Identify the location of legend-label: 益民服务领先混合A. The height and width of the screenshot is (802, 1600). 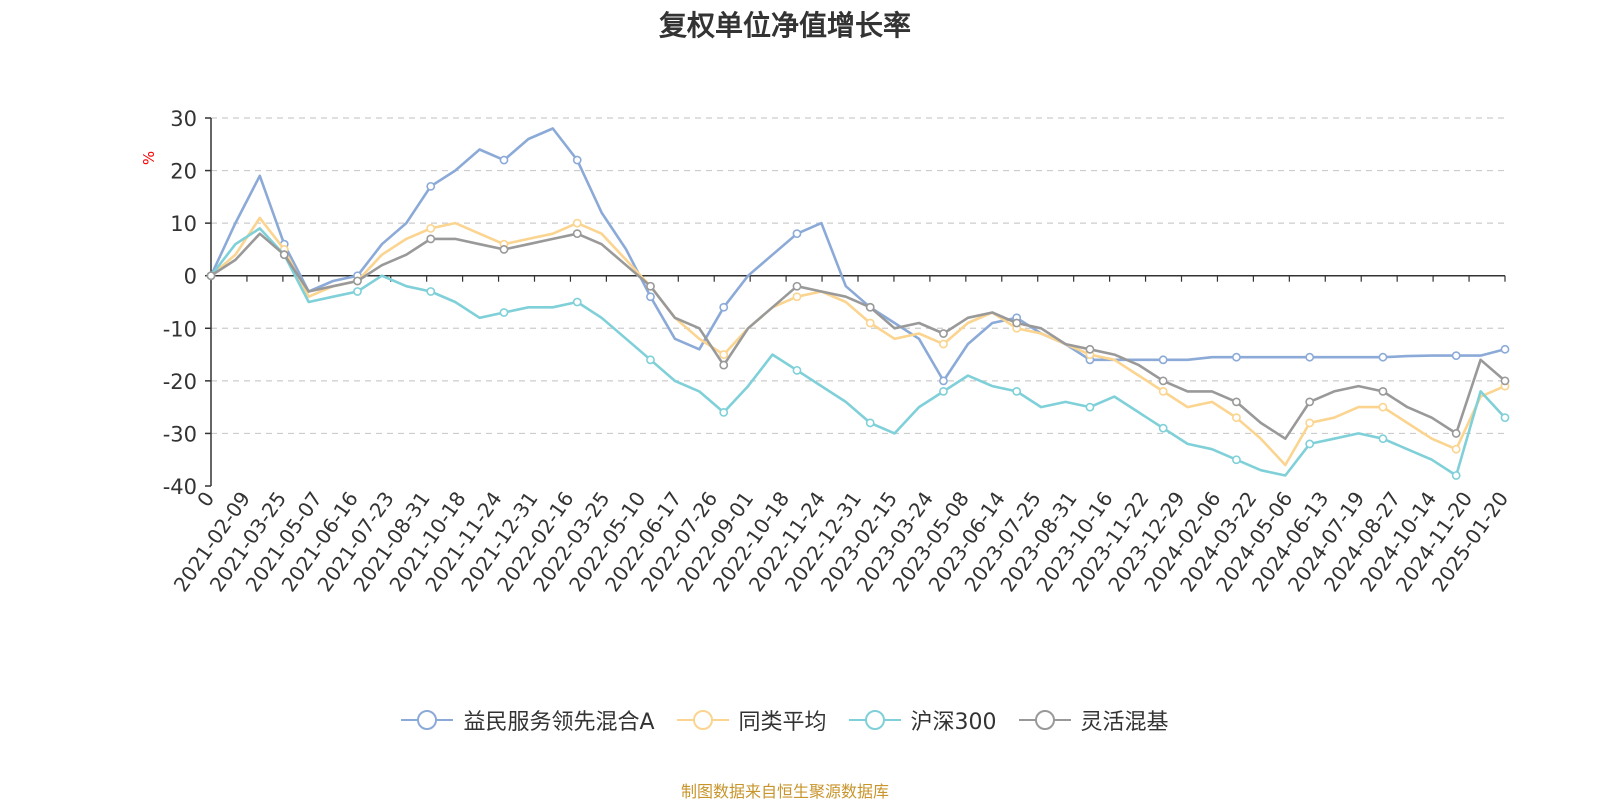
(559, 722).